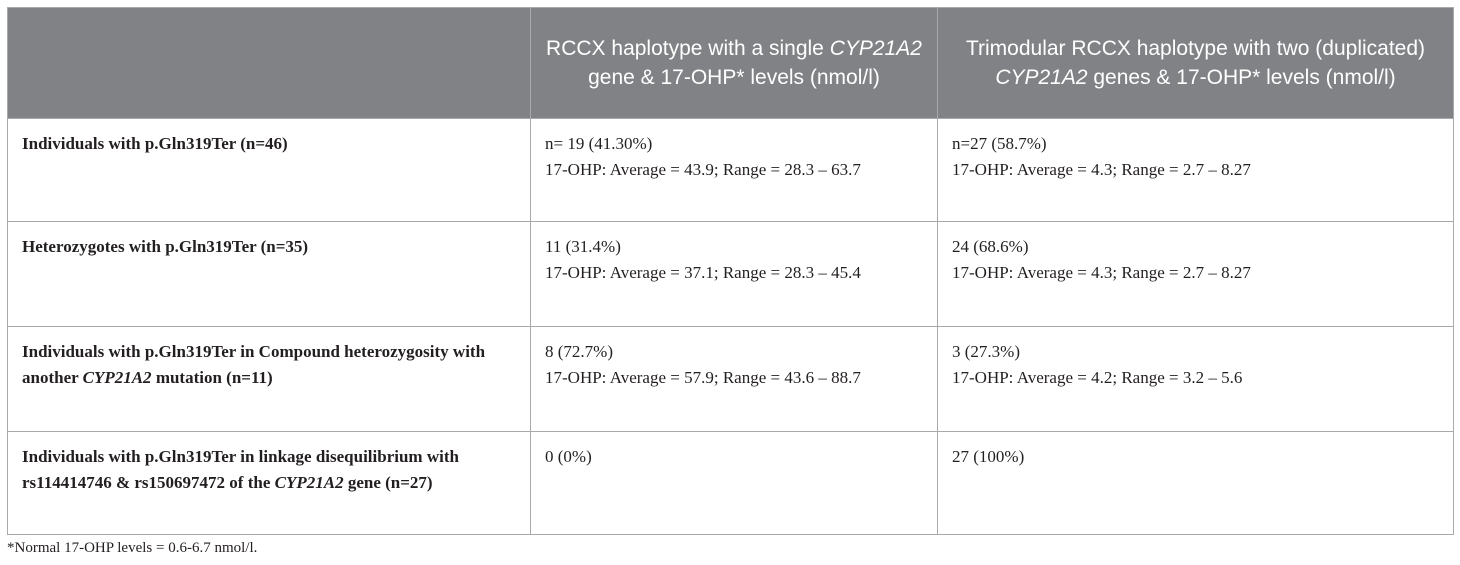 This screenshot has height=565, width=1460. I want to click on header-cell-empty, so click(269, 63).